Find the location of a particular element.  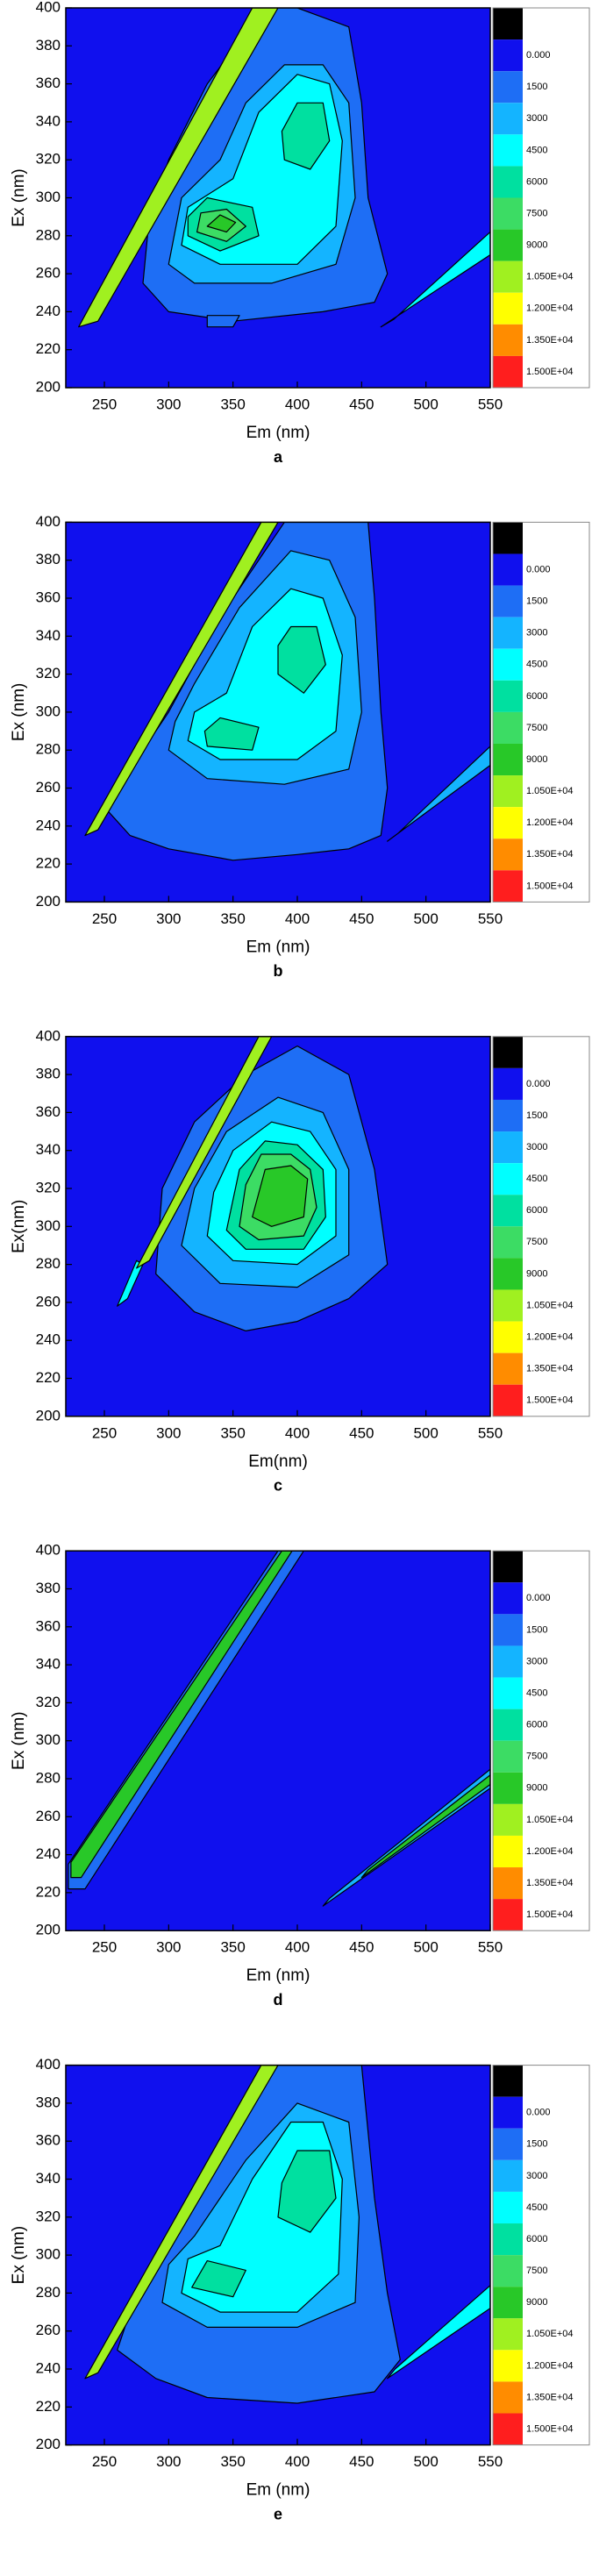

y-tick-label: 340 is located at coordinates (48, 121).